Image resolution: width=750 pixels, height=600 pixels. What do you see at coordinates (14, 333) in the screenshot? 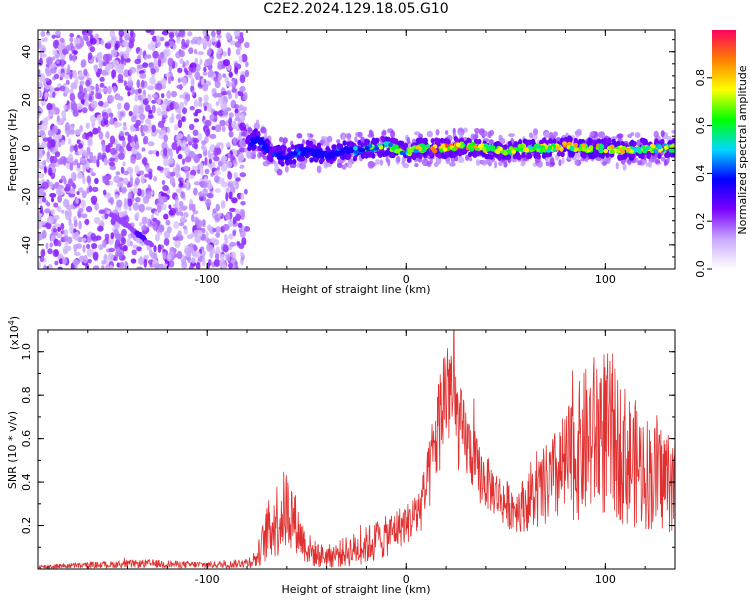
I see `snr-scale-label: (x104)` at bounding box center [14, 333].